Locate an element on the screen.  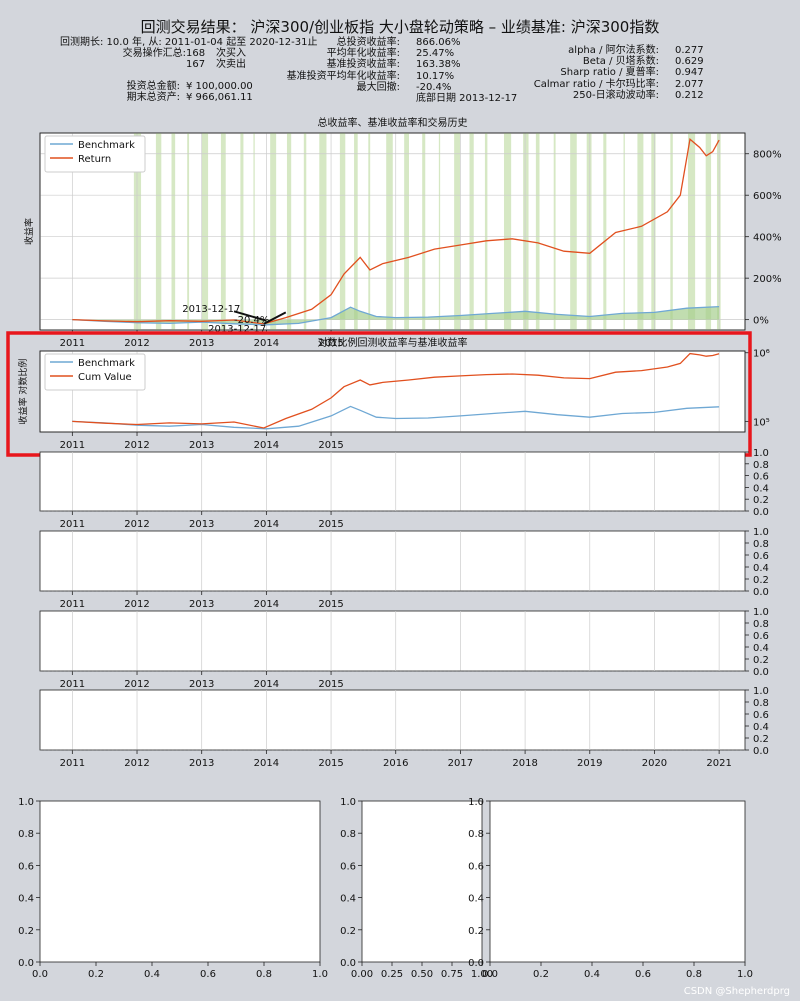
x-tick-label: 2019 is located at coordinates (589, 763).